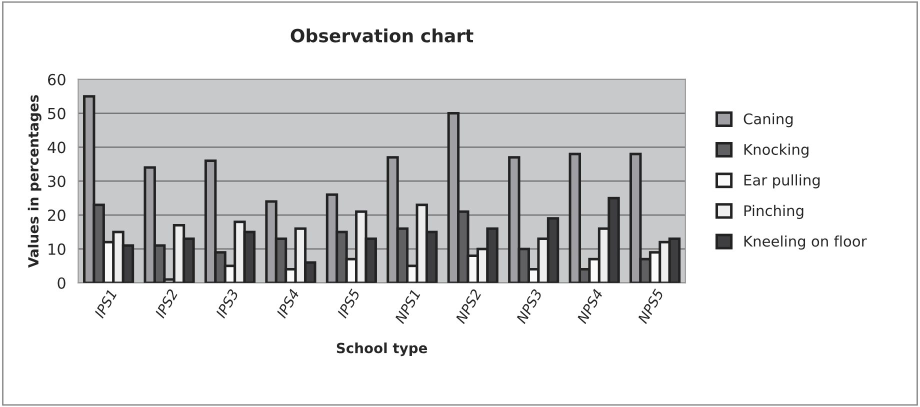  I want to click on legend-label: Kneeling on floor, so click(805, 242).